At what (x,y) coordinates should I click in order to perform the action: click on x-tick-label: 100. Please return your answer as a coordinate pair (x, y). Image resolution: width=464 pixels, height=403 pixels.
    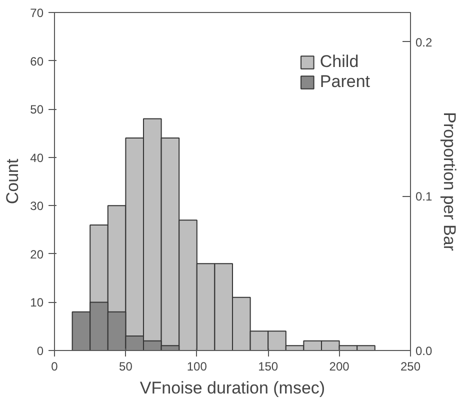
    Looking at the image, I should click on (197, 367).